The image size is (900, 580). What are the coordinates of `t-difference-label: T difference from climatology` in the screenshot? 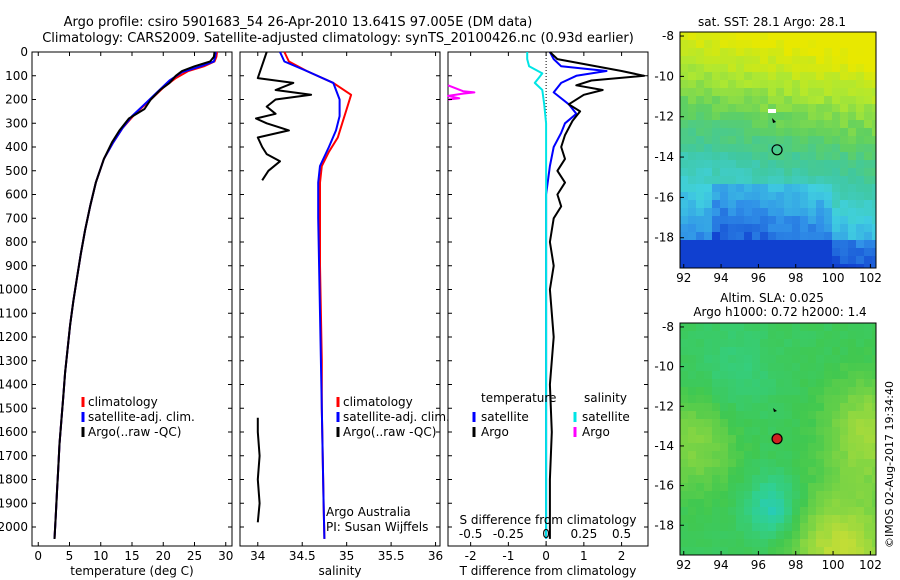 It's located at (548, 571).